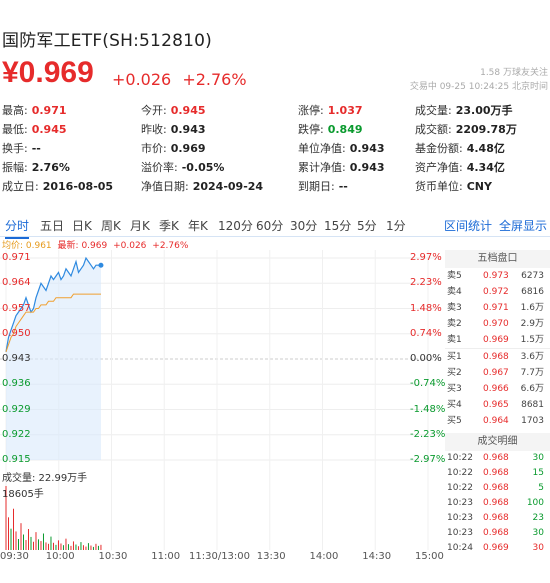  Describe the element at coordinates (532, 276) in the screenshot. I see `ask-volume: 6273` at that location.